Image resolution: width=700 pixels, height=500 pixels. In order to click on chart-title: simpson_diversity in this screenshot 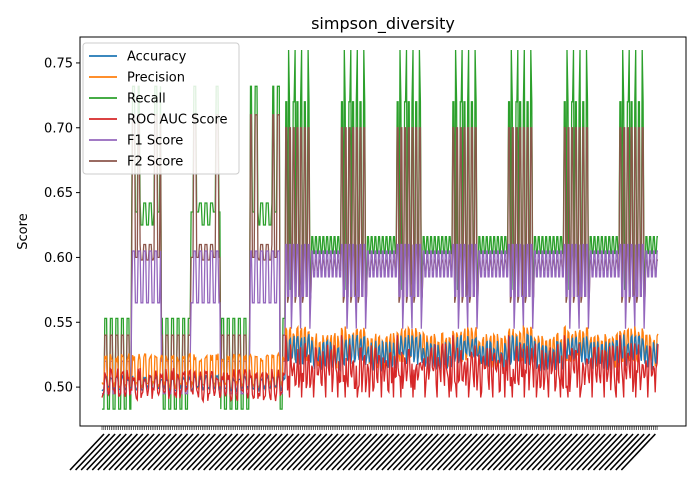, I will do `click(383, 24)`.